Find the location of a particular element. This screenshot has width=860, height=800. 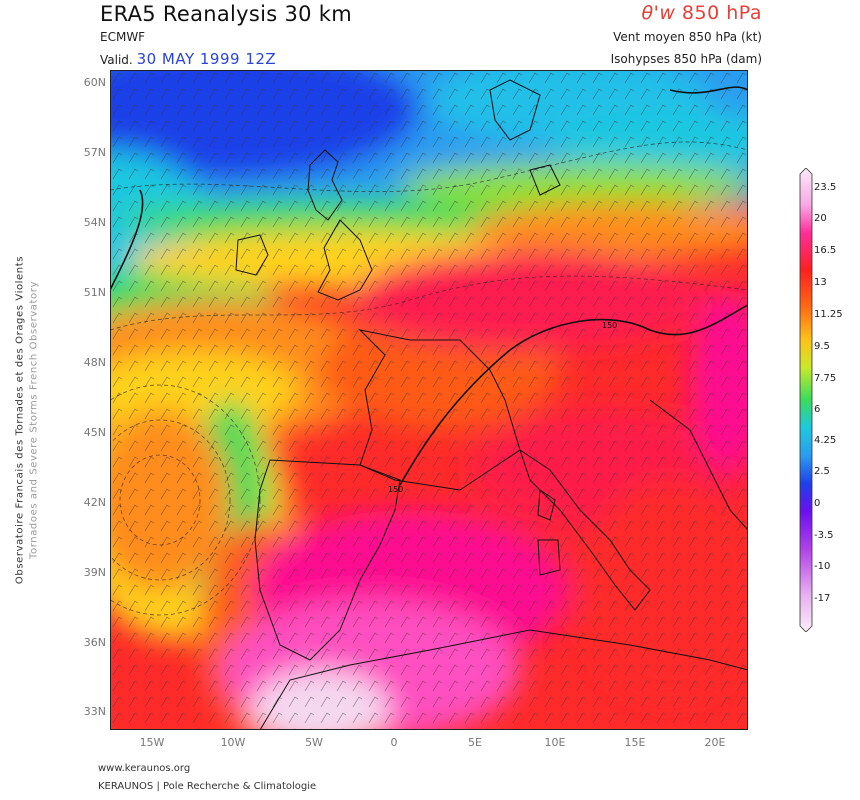

coast-norway is located at coordinates (515, 110).